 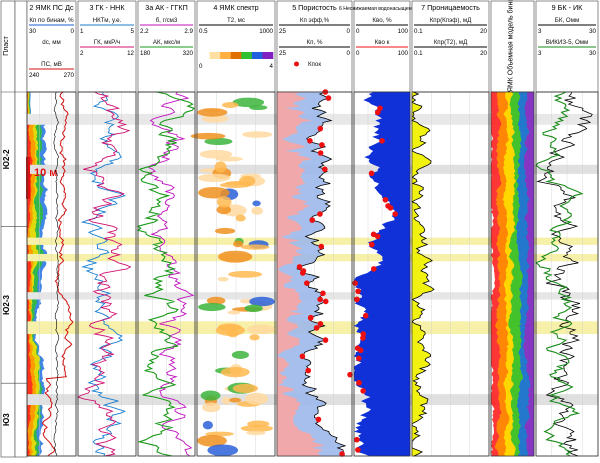 What do you see at coordinates (511, 49) in the screenshot?
I see `track-title-t8: 8 ЯМК Объемная модель бинов` at bounding box center [511, 49].